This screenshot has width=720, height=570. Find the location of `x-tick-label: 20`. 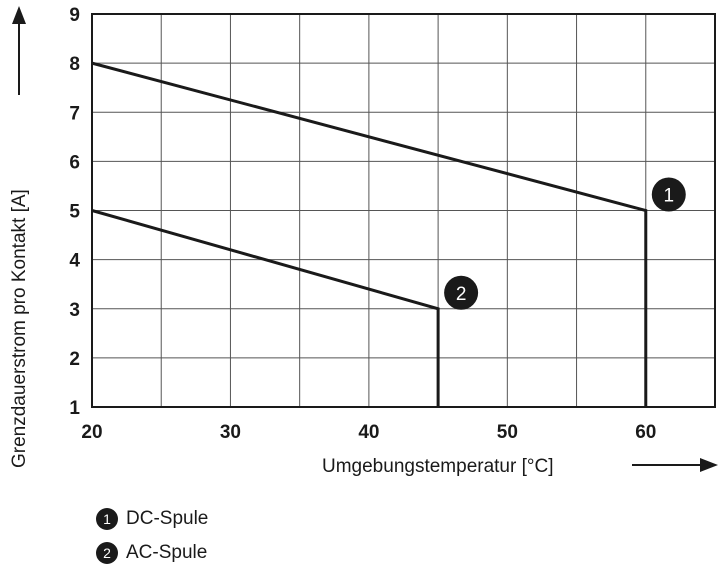

x-tick-label: 20 is located at coordinates (91, 432).